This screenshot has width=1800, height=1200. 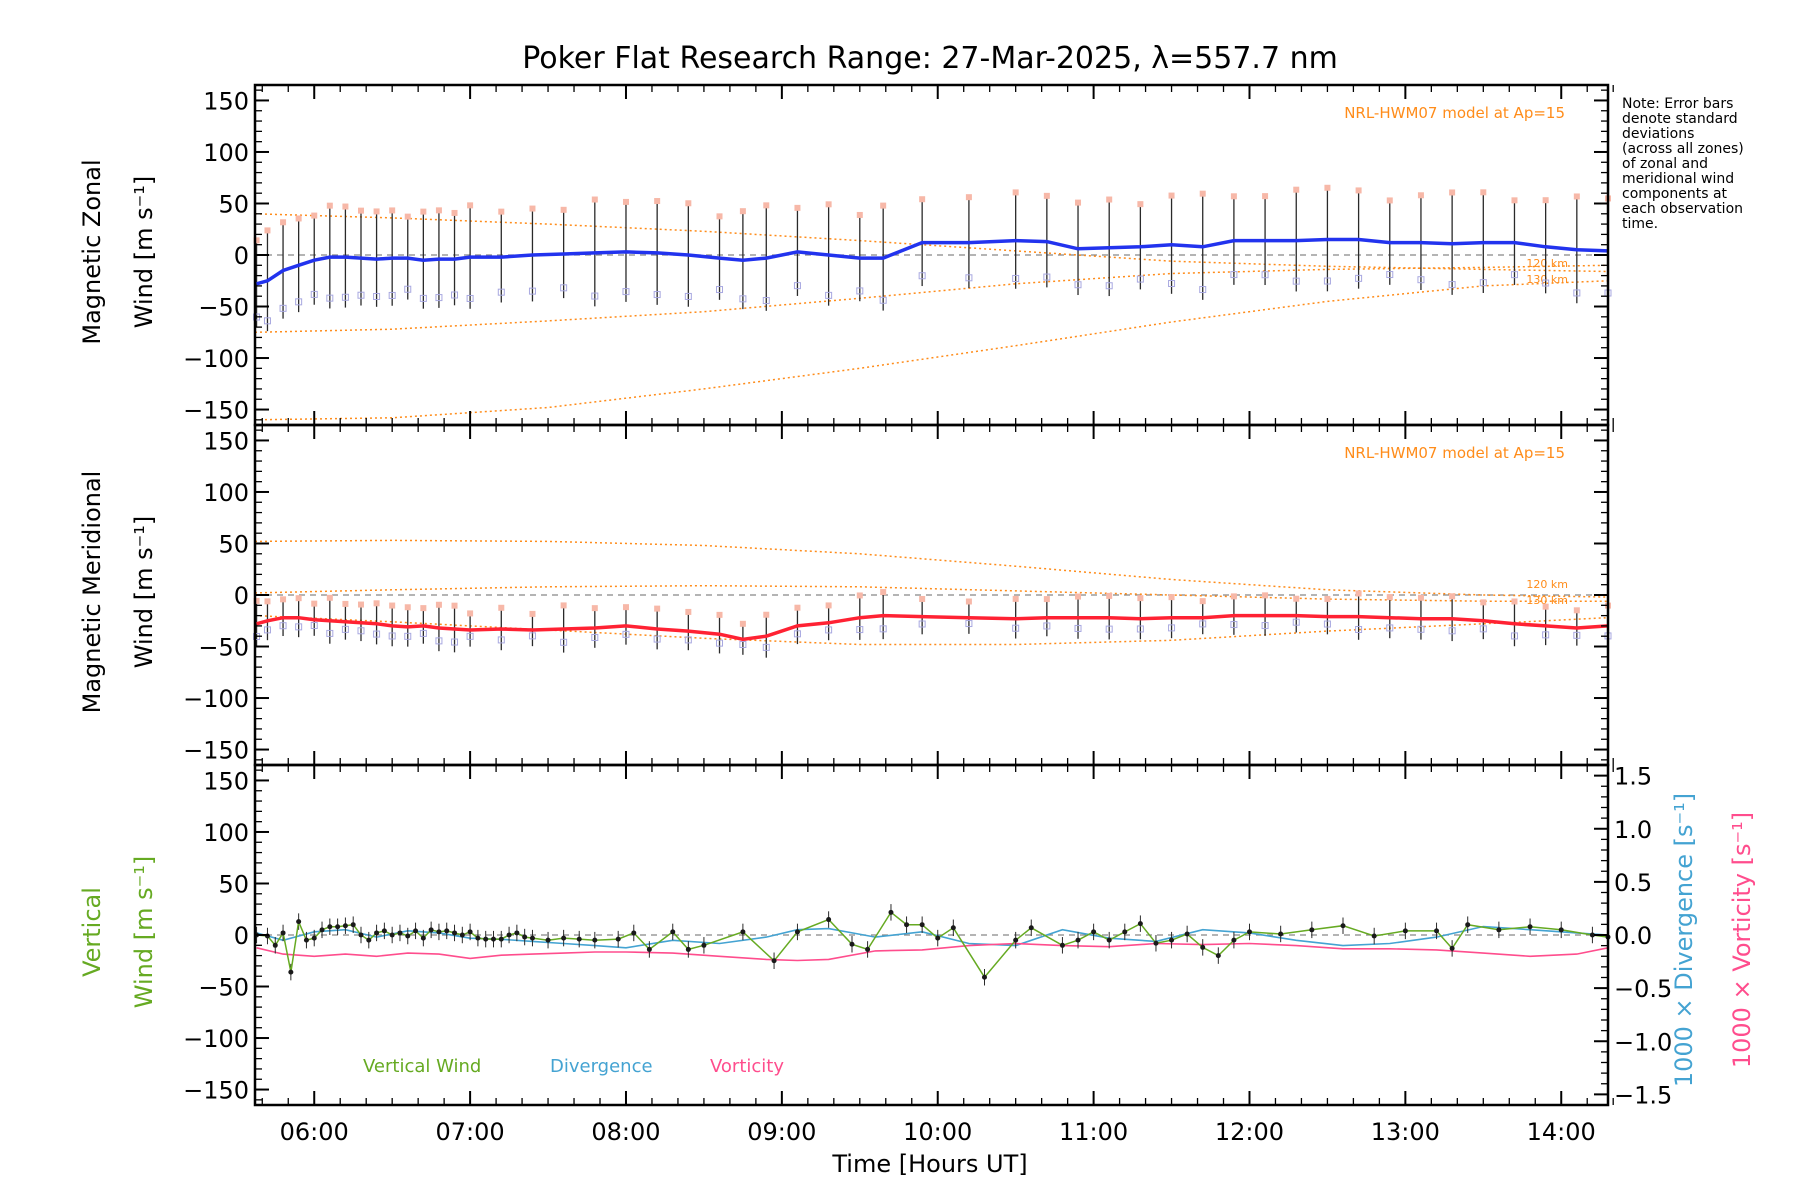 I want to click on legend-divergence: Divergence, so click(x=601, y=1066).